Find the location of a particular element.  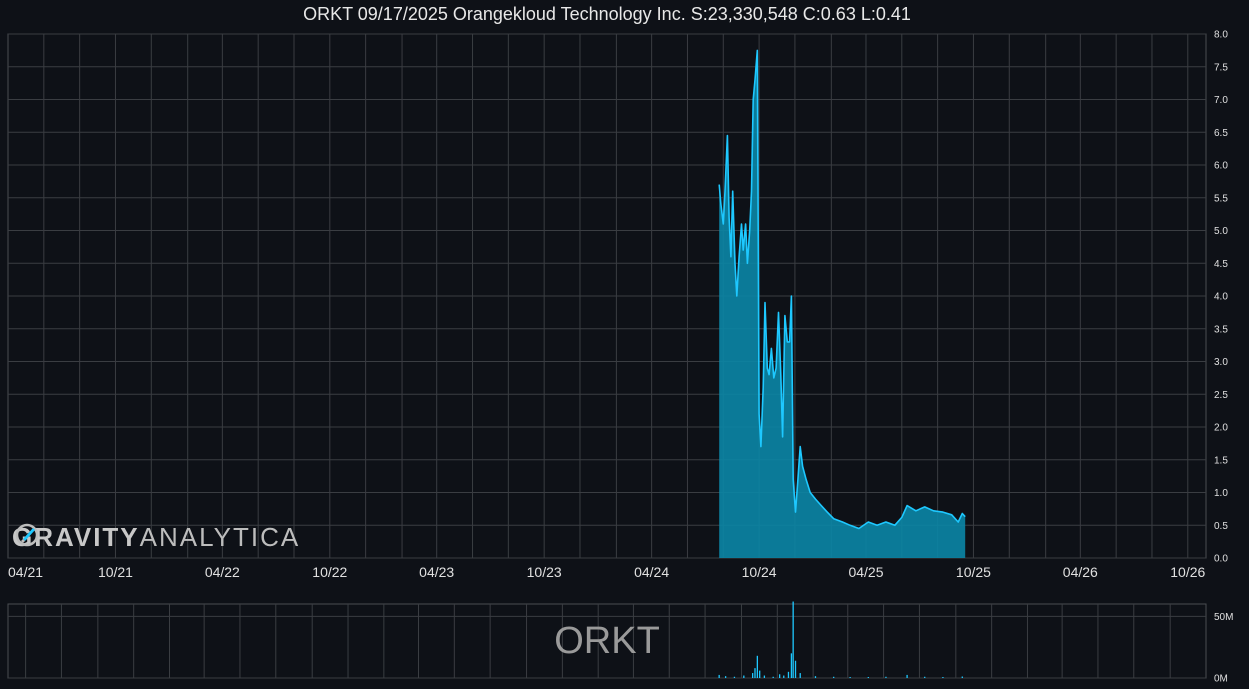

price-area-fill is located at coordinates (842, 304).